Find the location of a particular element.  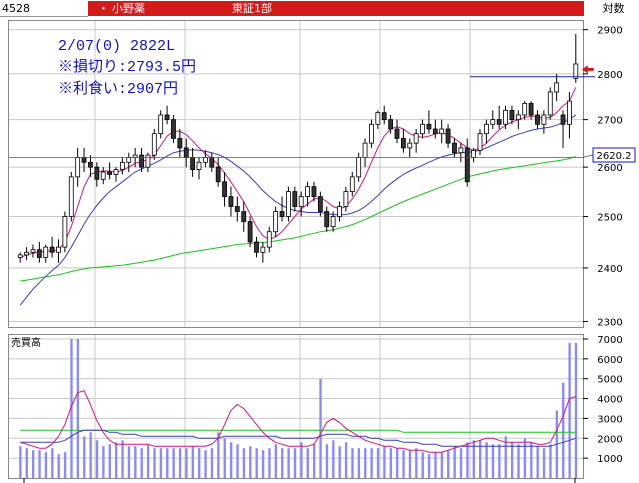

price-tick-label: 2700 is located at coordinates (609, 121).